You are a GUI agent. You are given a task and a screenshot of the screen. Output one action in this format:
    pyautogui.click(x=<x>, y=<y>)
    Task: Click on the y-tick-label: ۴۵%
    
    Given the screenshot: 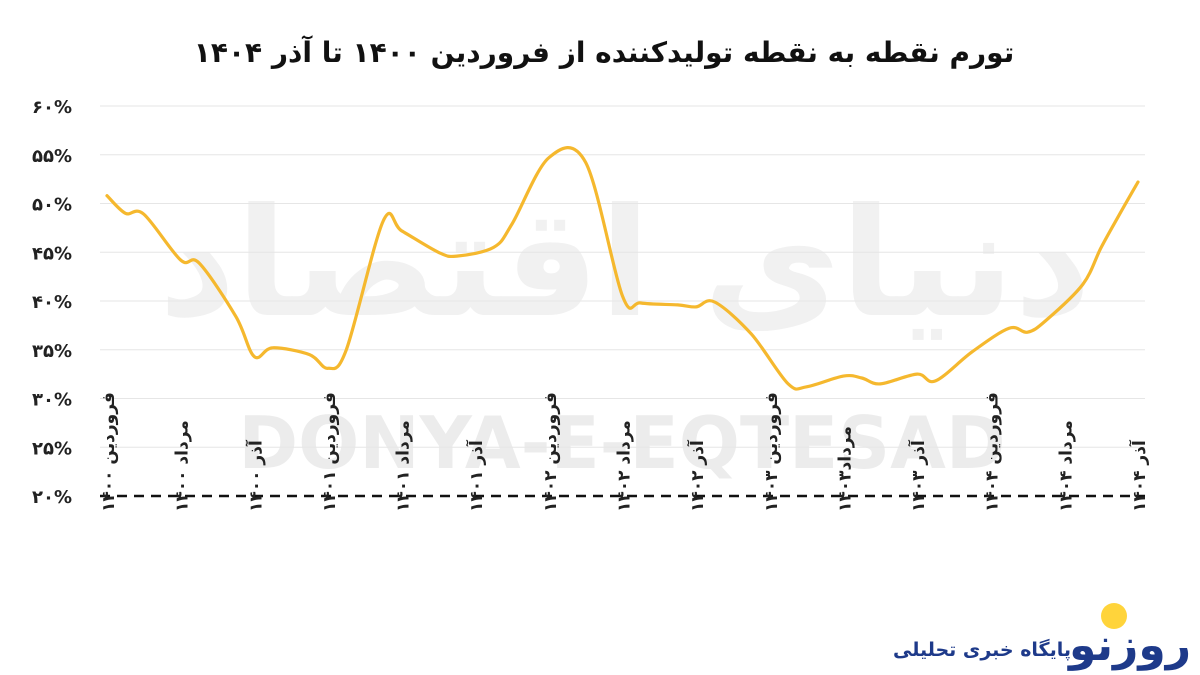 What is the action you would take?
    pyautogui.click(x=52, y=253)
    